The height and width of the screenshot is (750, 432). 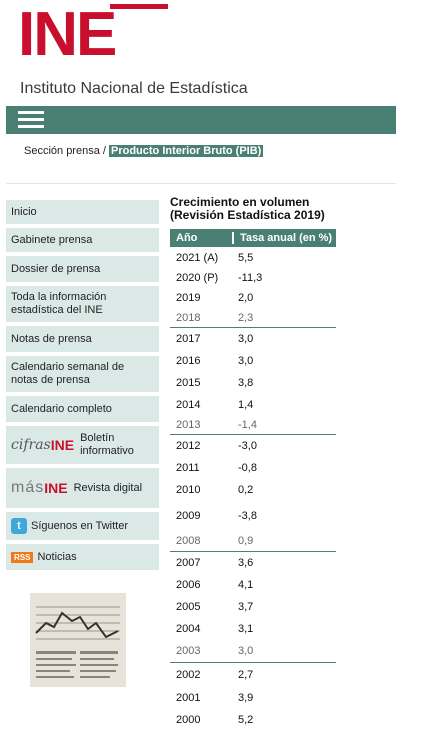 I want to click on rss-icon: RSS, so click(x=22, y=557).